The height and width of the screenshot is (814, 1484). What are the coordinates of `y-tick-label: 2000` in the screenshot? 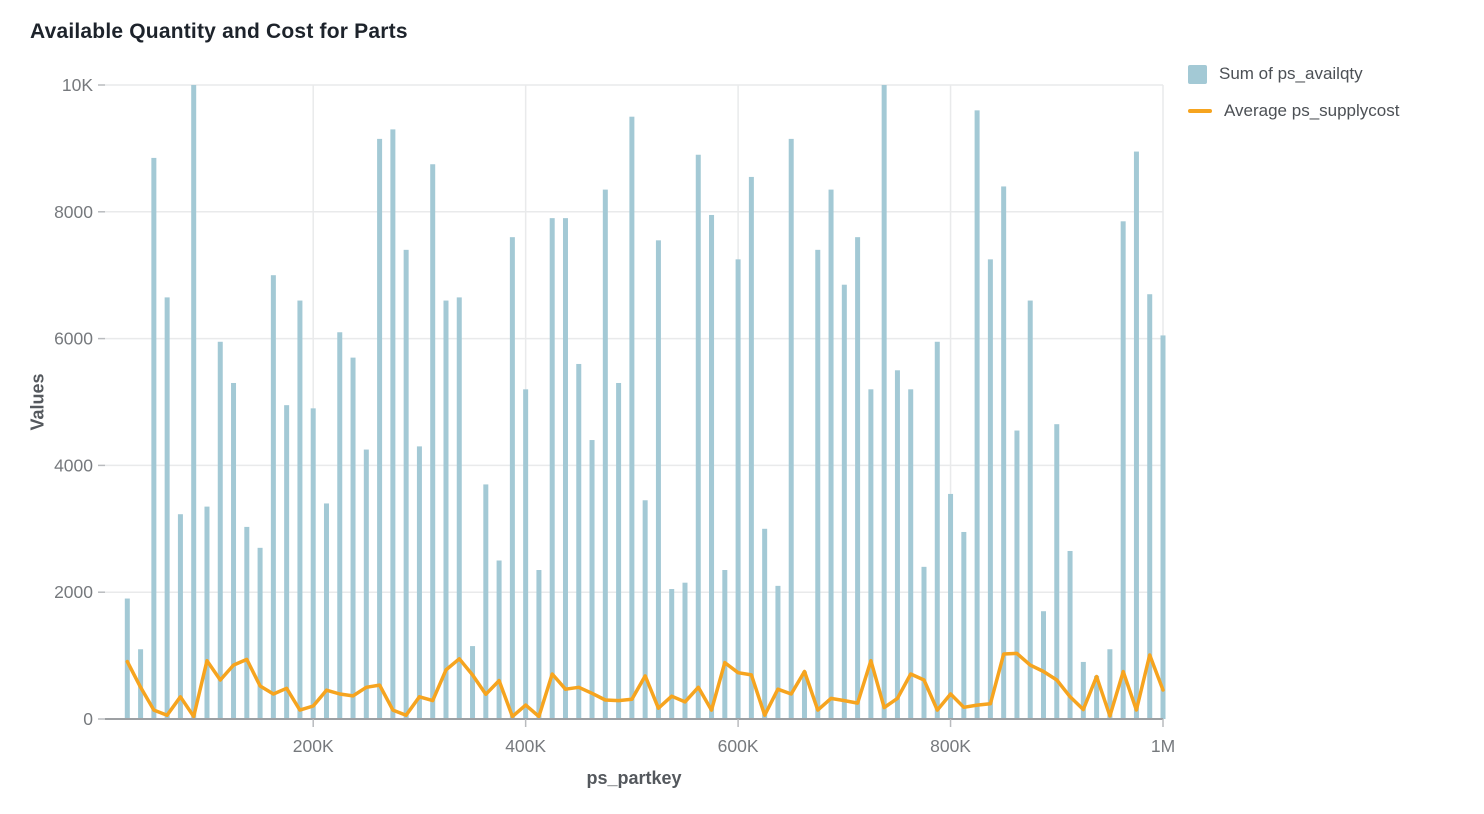 It's located at (73, 592).